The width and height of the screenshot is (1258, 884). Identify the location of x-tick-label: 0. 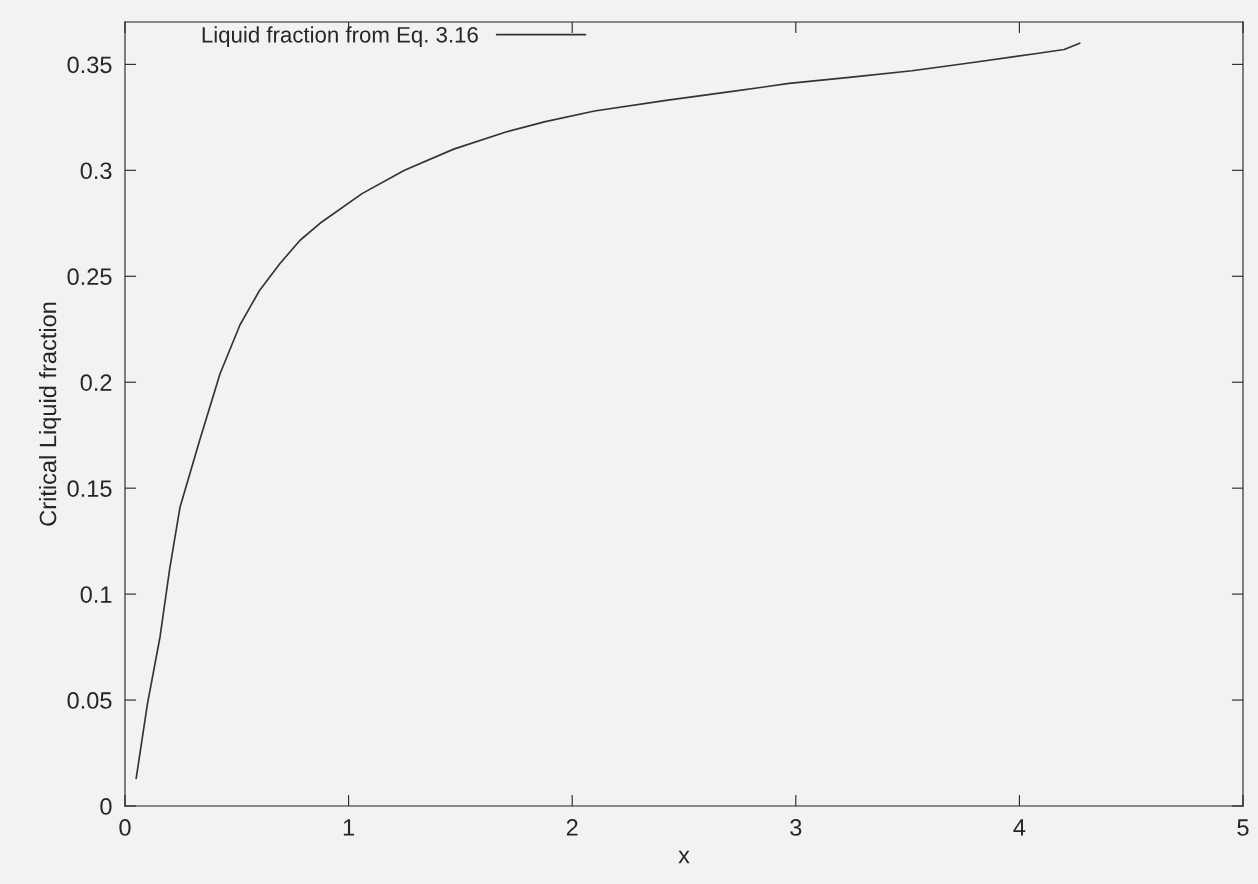
(125, 827).